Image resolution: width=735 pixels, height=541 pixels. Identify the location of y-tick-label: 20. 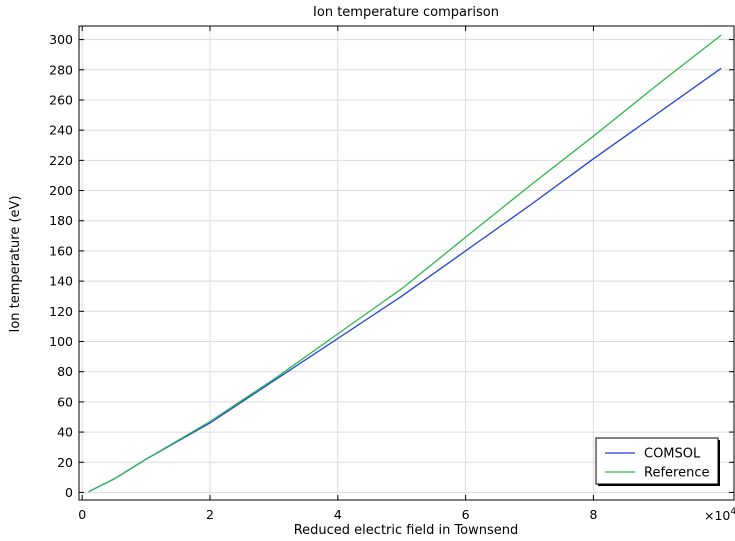
(65, 462).